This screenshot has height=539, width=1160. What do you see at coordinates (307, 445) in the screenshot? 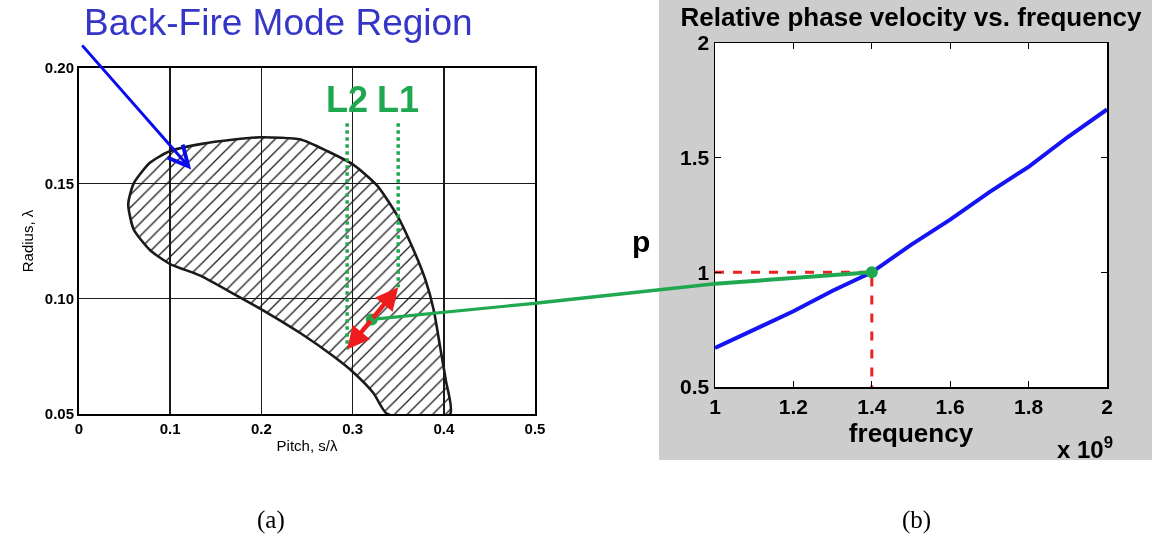
I see `x-axis-title: Pitch, s/λ` at bounding box center [307, 445].